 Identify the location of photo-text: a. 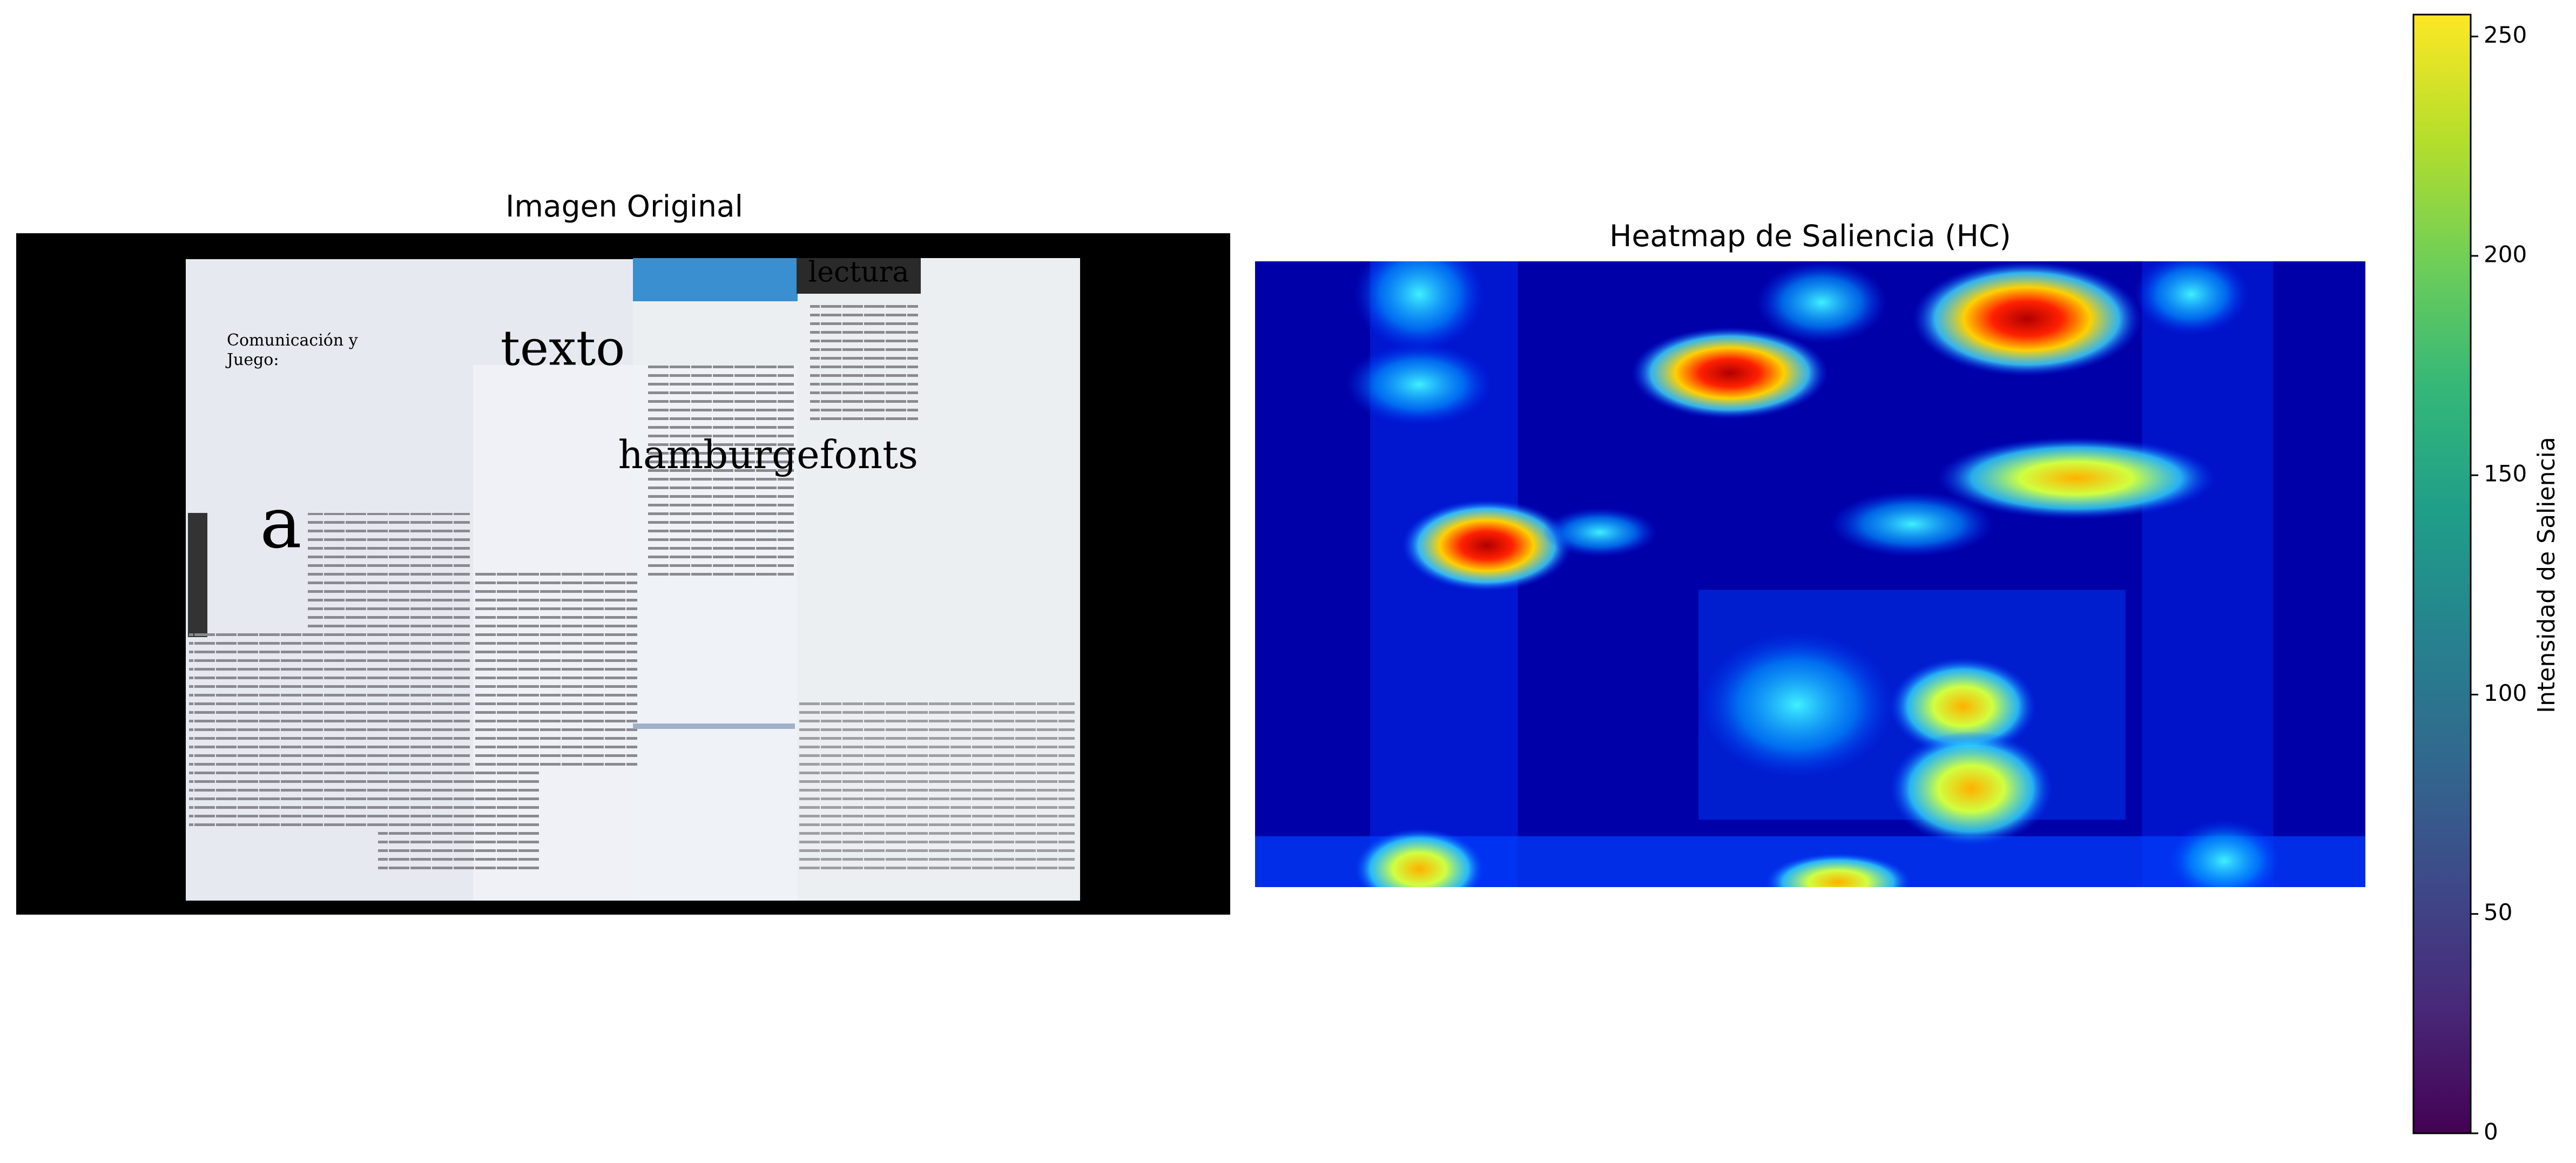
(281, 523).